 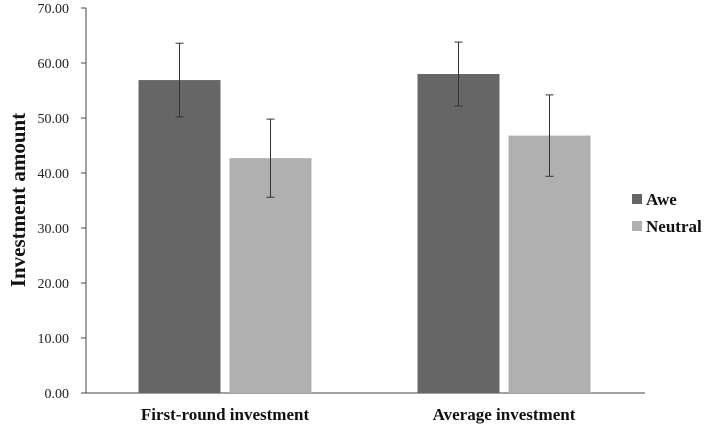 What do you see at coordinates (504, 414) in the screenshot?
I see `x-category-label: Average investment` at bounding box center [504, 414].